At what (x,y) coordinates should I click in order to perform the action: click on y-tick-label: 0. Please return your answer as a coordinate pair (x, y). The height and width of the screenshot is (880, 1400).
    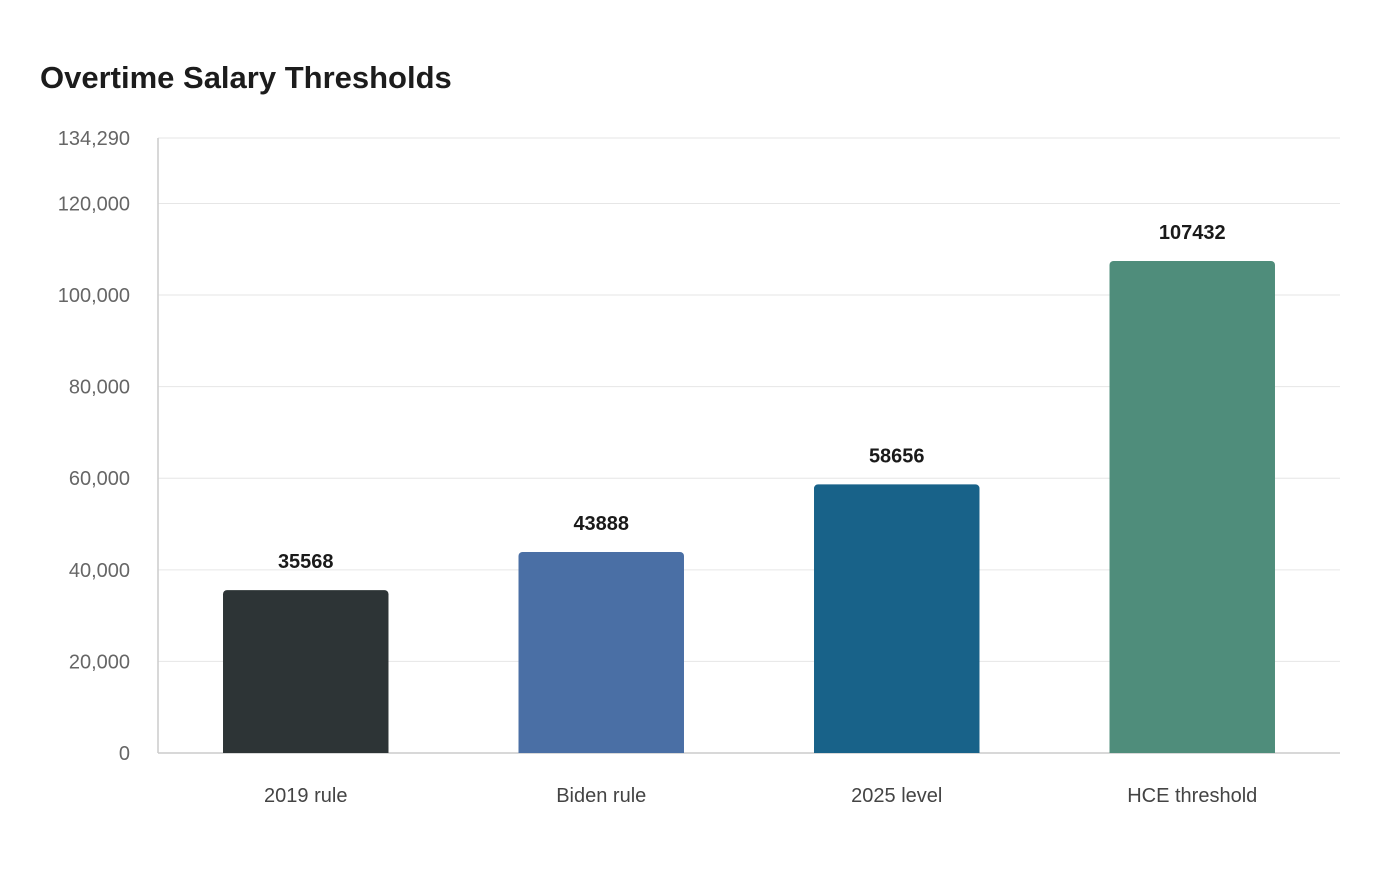
    Looking at the image, I should click on (124, 754).